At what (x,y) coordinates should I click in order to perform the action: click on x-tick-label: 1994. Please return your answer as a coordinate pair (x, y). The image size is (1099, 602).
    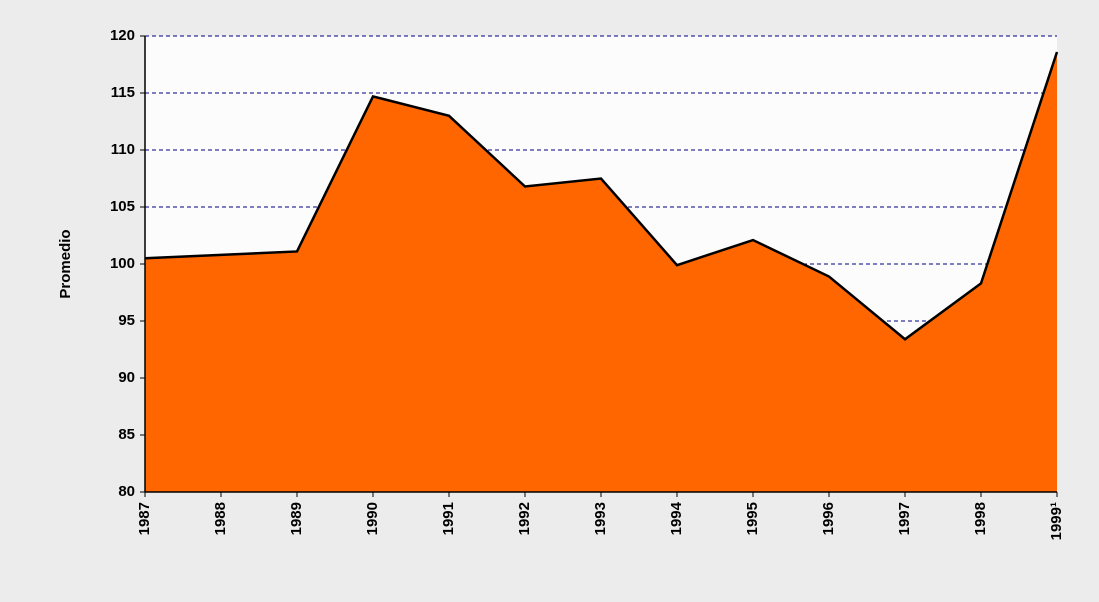
    Looking at the image, I should click on (676, 518).